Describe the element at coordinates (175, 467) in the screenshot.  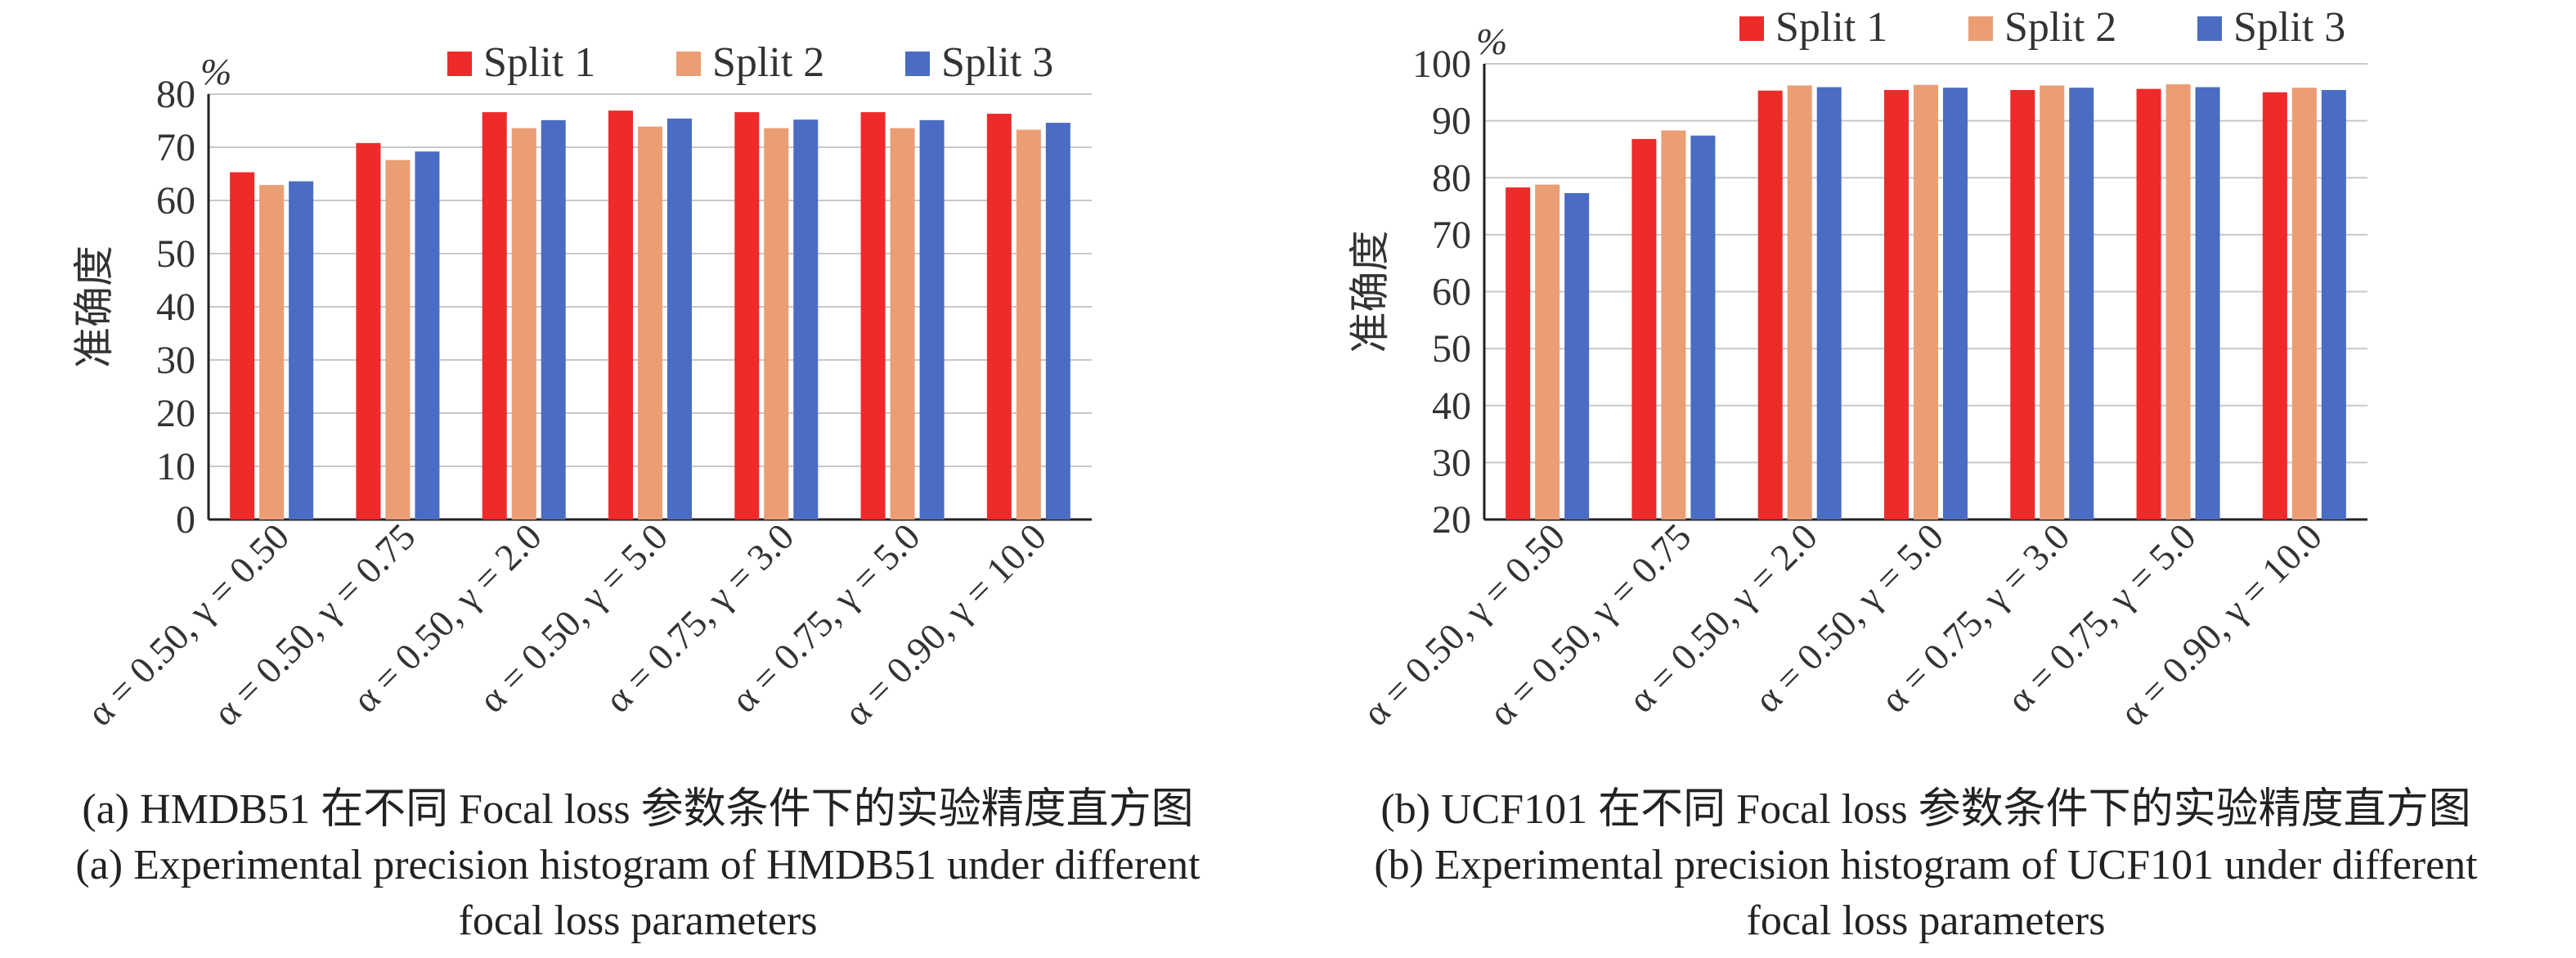
I see `y-tick-label: 10` at that location.